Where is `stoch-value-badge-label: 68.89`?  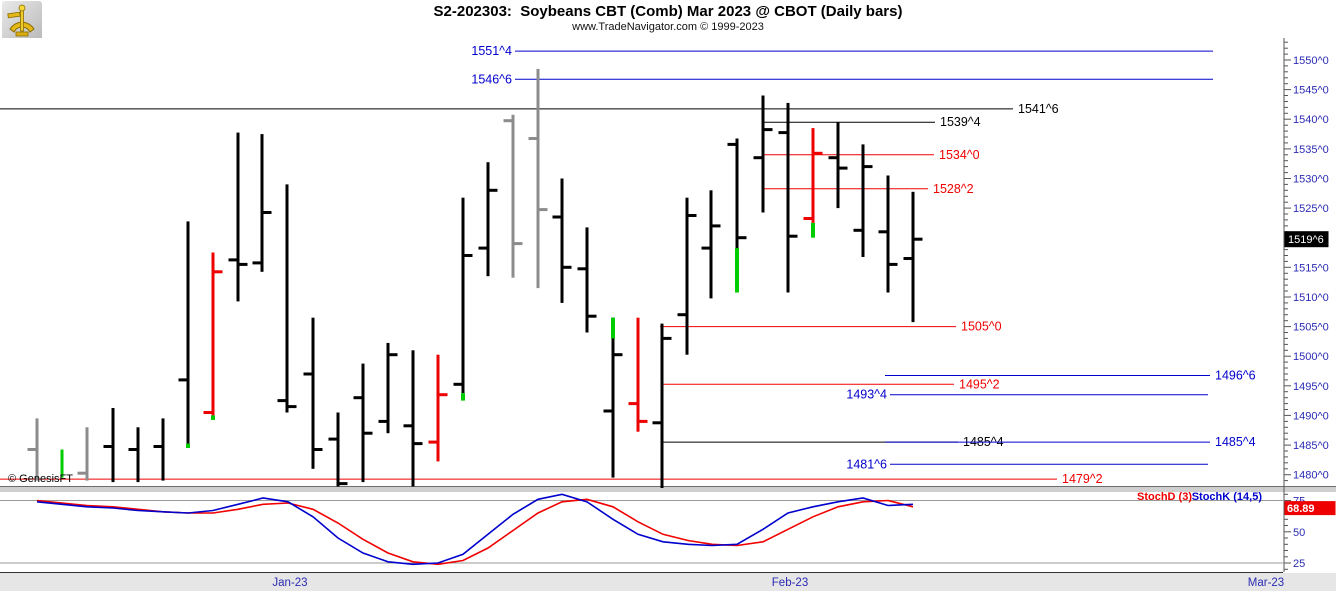 stoch-value-badge-label: 68.89 is located at coordinates (1301, 509).